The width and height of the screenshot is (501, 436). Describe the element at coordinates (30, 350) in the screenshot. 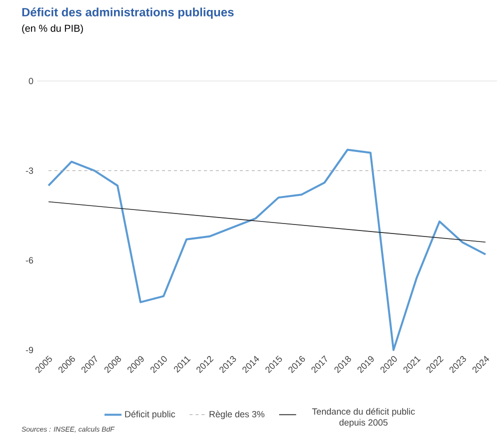

I see `y-tick-label: -9` at that location.